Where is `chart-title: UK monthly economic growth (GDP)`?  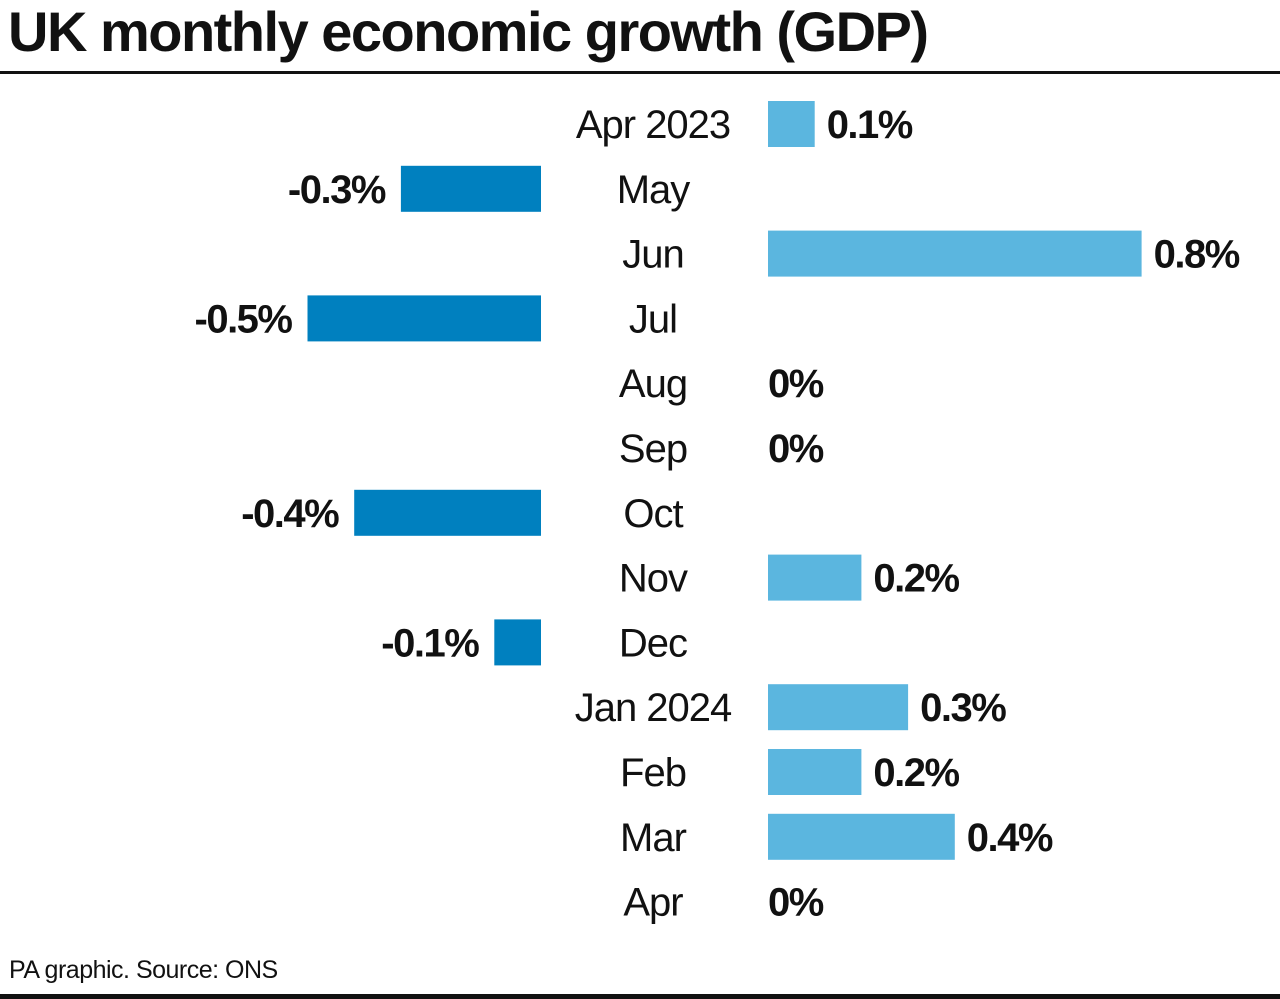 chart-title: UK monthly economic growth (GDP) is located at coordinates (468, 31).